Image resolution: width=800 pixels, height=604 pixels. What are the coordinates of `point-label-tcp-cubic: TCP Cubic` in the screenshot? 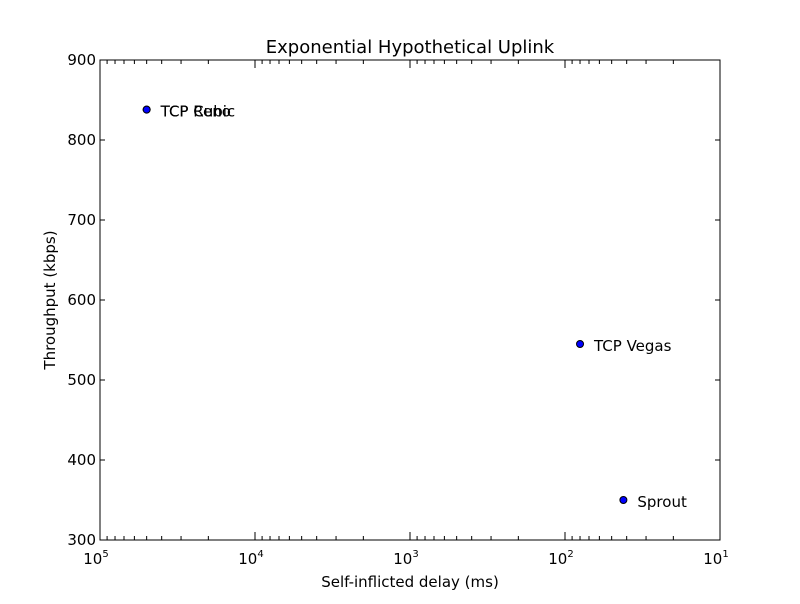 It's located at (198, 112).